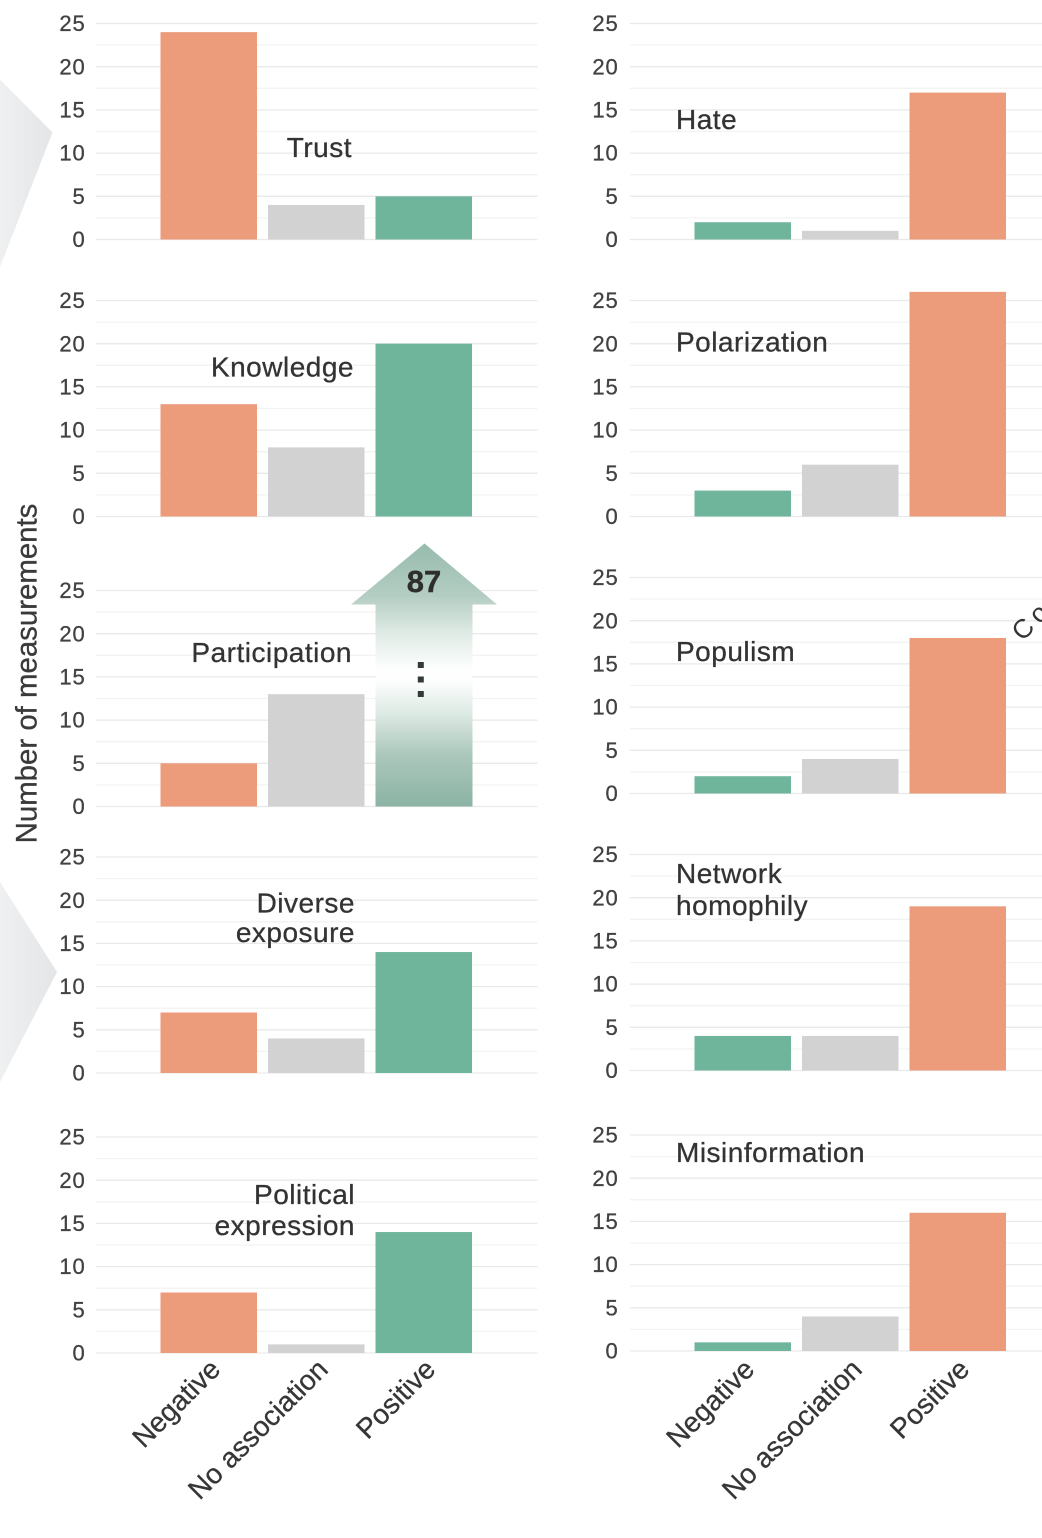 This screenshot has height=1538, width=1042. What do you see at coordinates (319, 147) in the screenshot?
I see `svg-text: Trust` at bounding box center [319, 147].